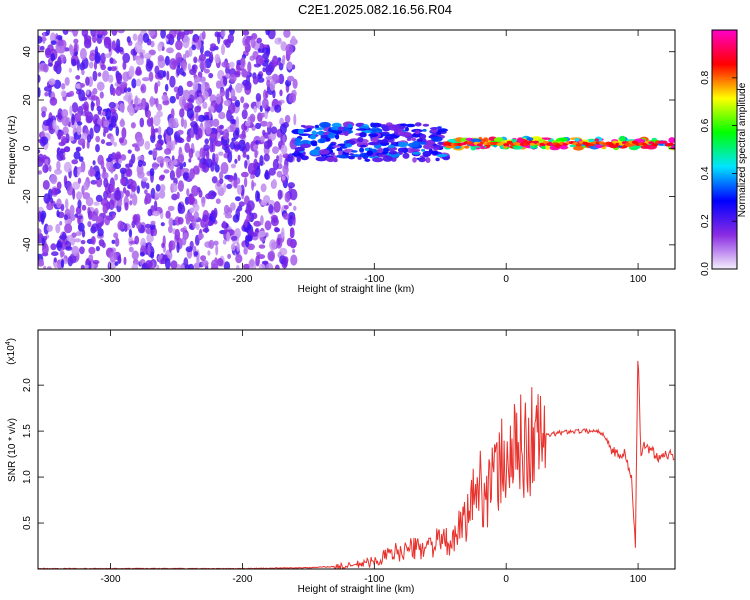 The image size is (750, 600). I want to click on x-tick-label: -100, so click(374, 279).